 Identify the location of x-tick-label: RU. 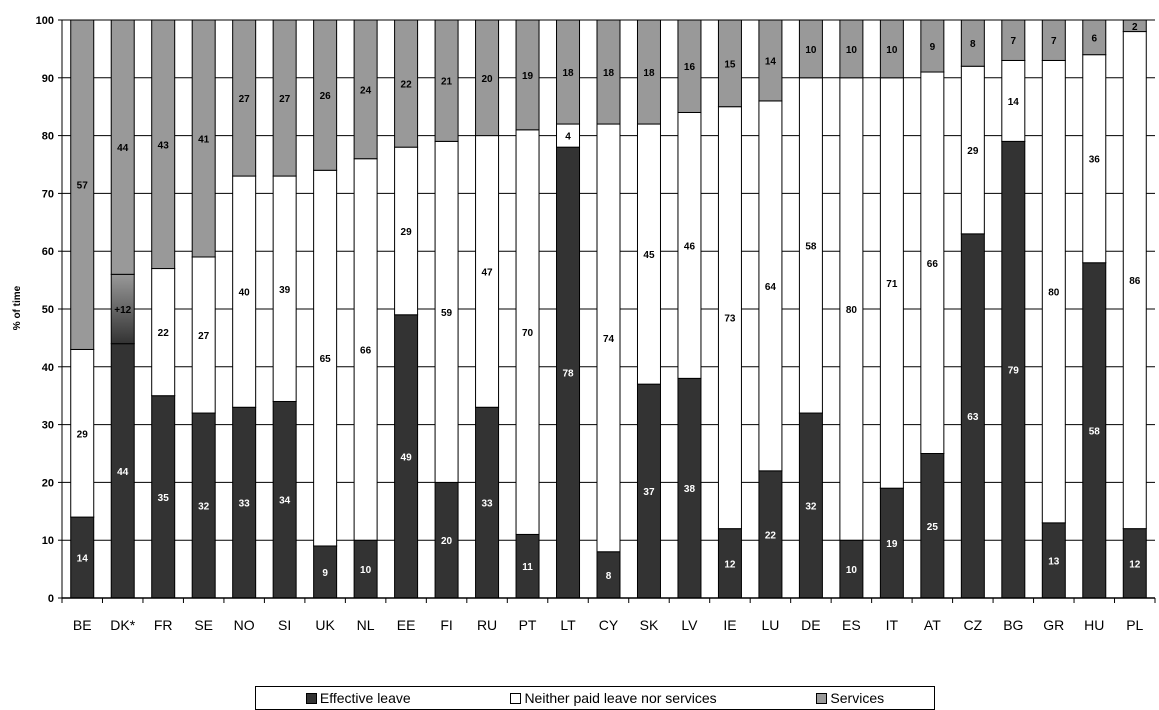
(487, 625).